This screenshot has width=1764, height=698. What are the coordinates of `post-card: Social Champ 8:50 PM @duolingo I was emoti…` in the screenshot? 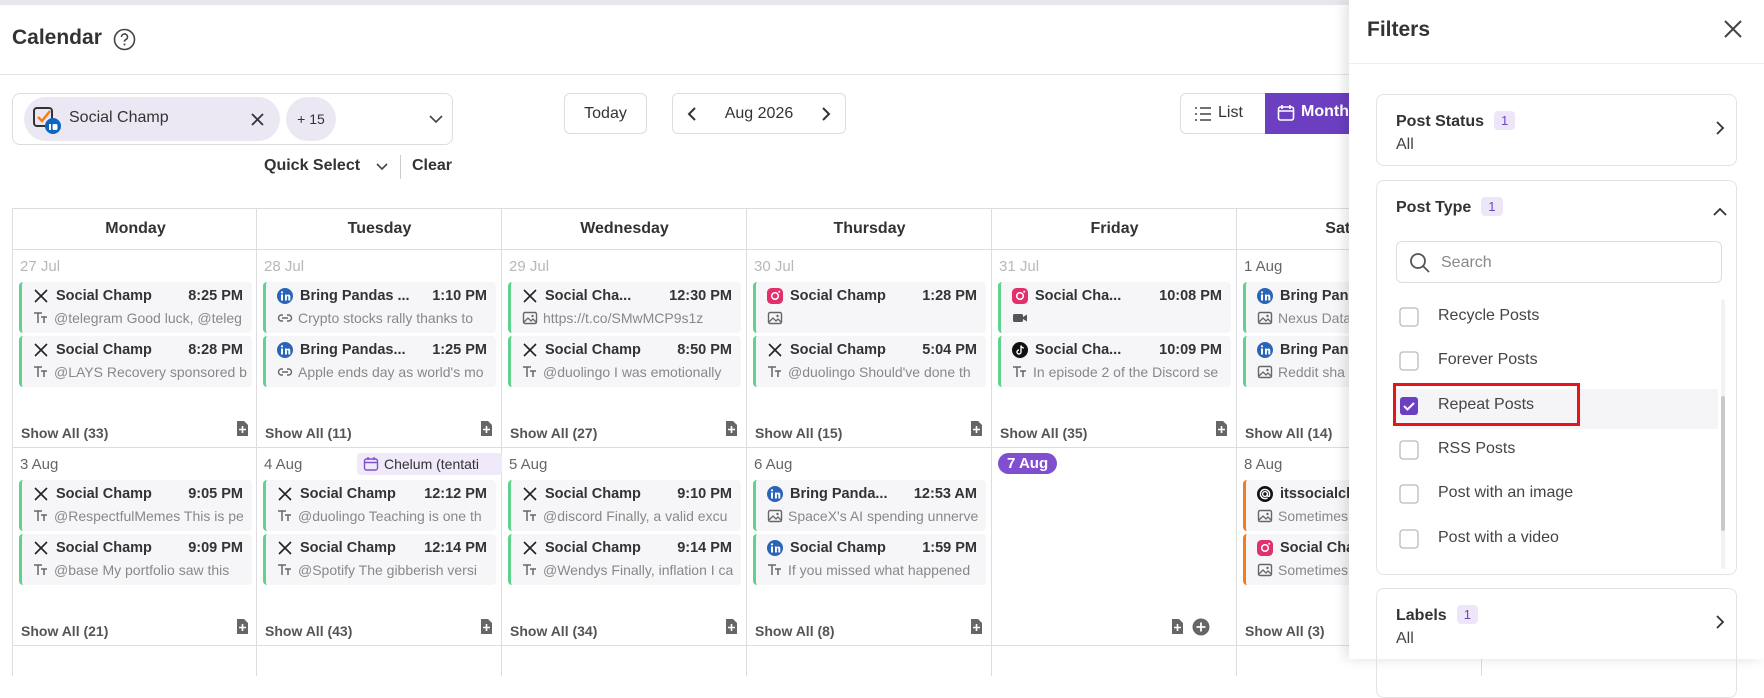 It's located at (624, 361).